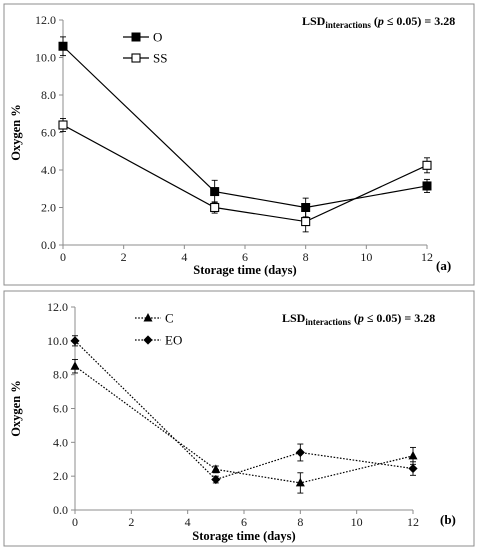 The width and height of the screenshot is (478, 550). What do you see at coordinates (145, 48) in the screenshot?
I see `legend: O SS` at bounding box center [145, 48].